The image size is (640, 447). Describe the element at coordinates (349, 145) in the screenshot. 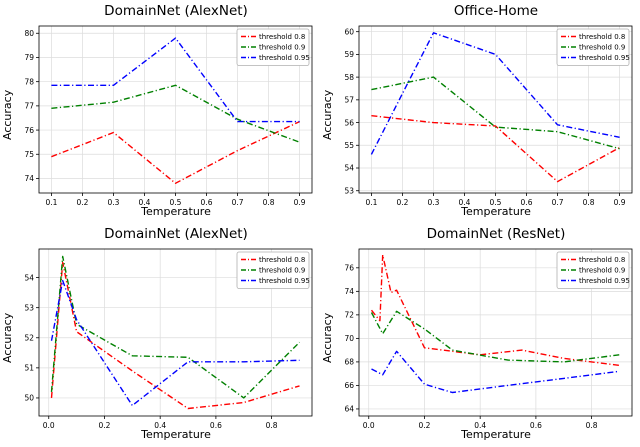

I see `svg-text: 55` at that location.